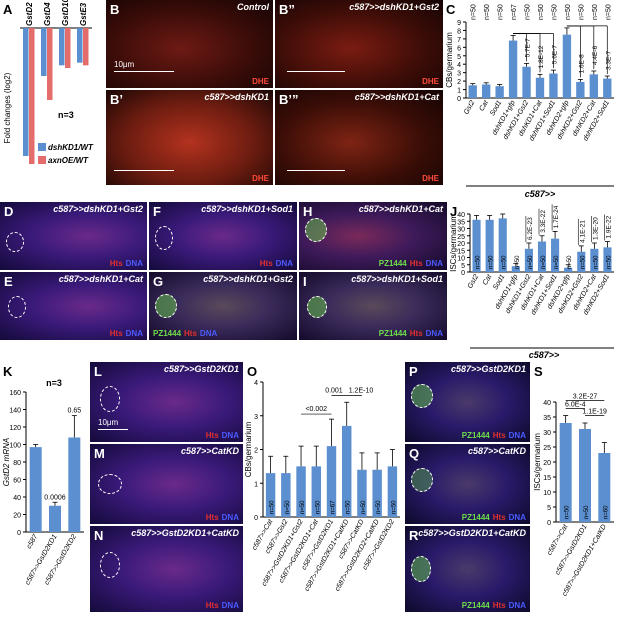 The image size is (617, 617). I want to click on micrograph-title: c587>>dshKD1+Cat, so click(396, 97).